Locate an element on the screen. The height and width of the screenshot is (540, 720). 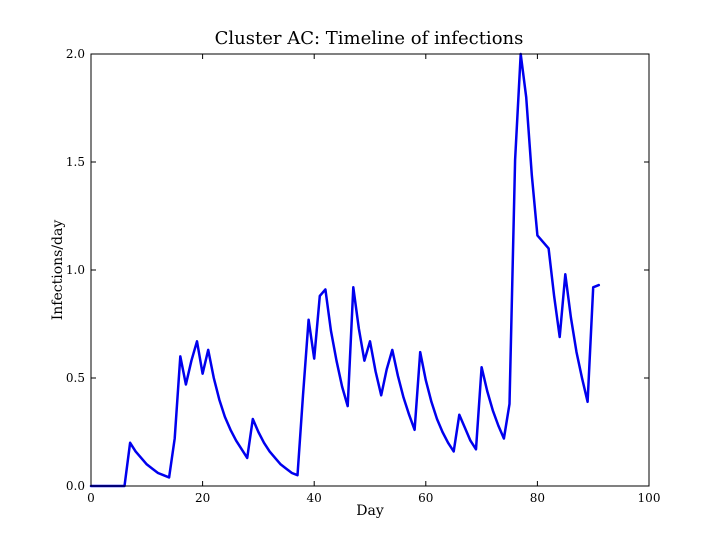
y-tick-label: 0.5 is located at coordinates (75, 378).